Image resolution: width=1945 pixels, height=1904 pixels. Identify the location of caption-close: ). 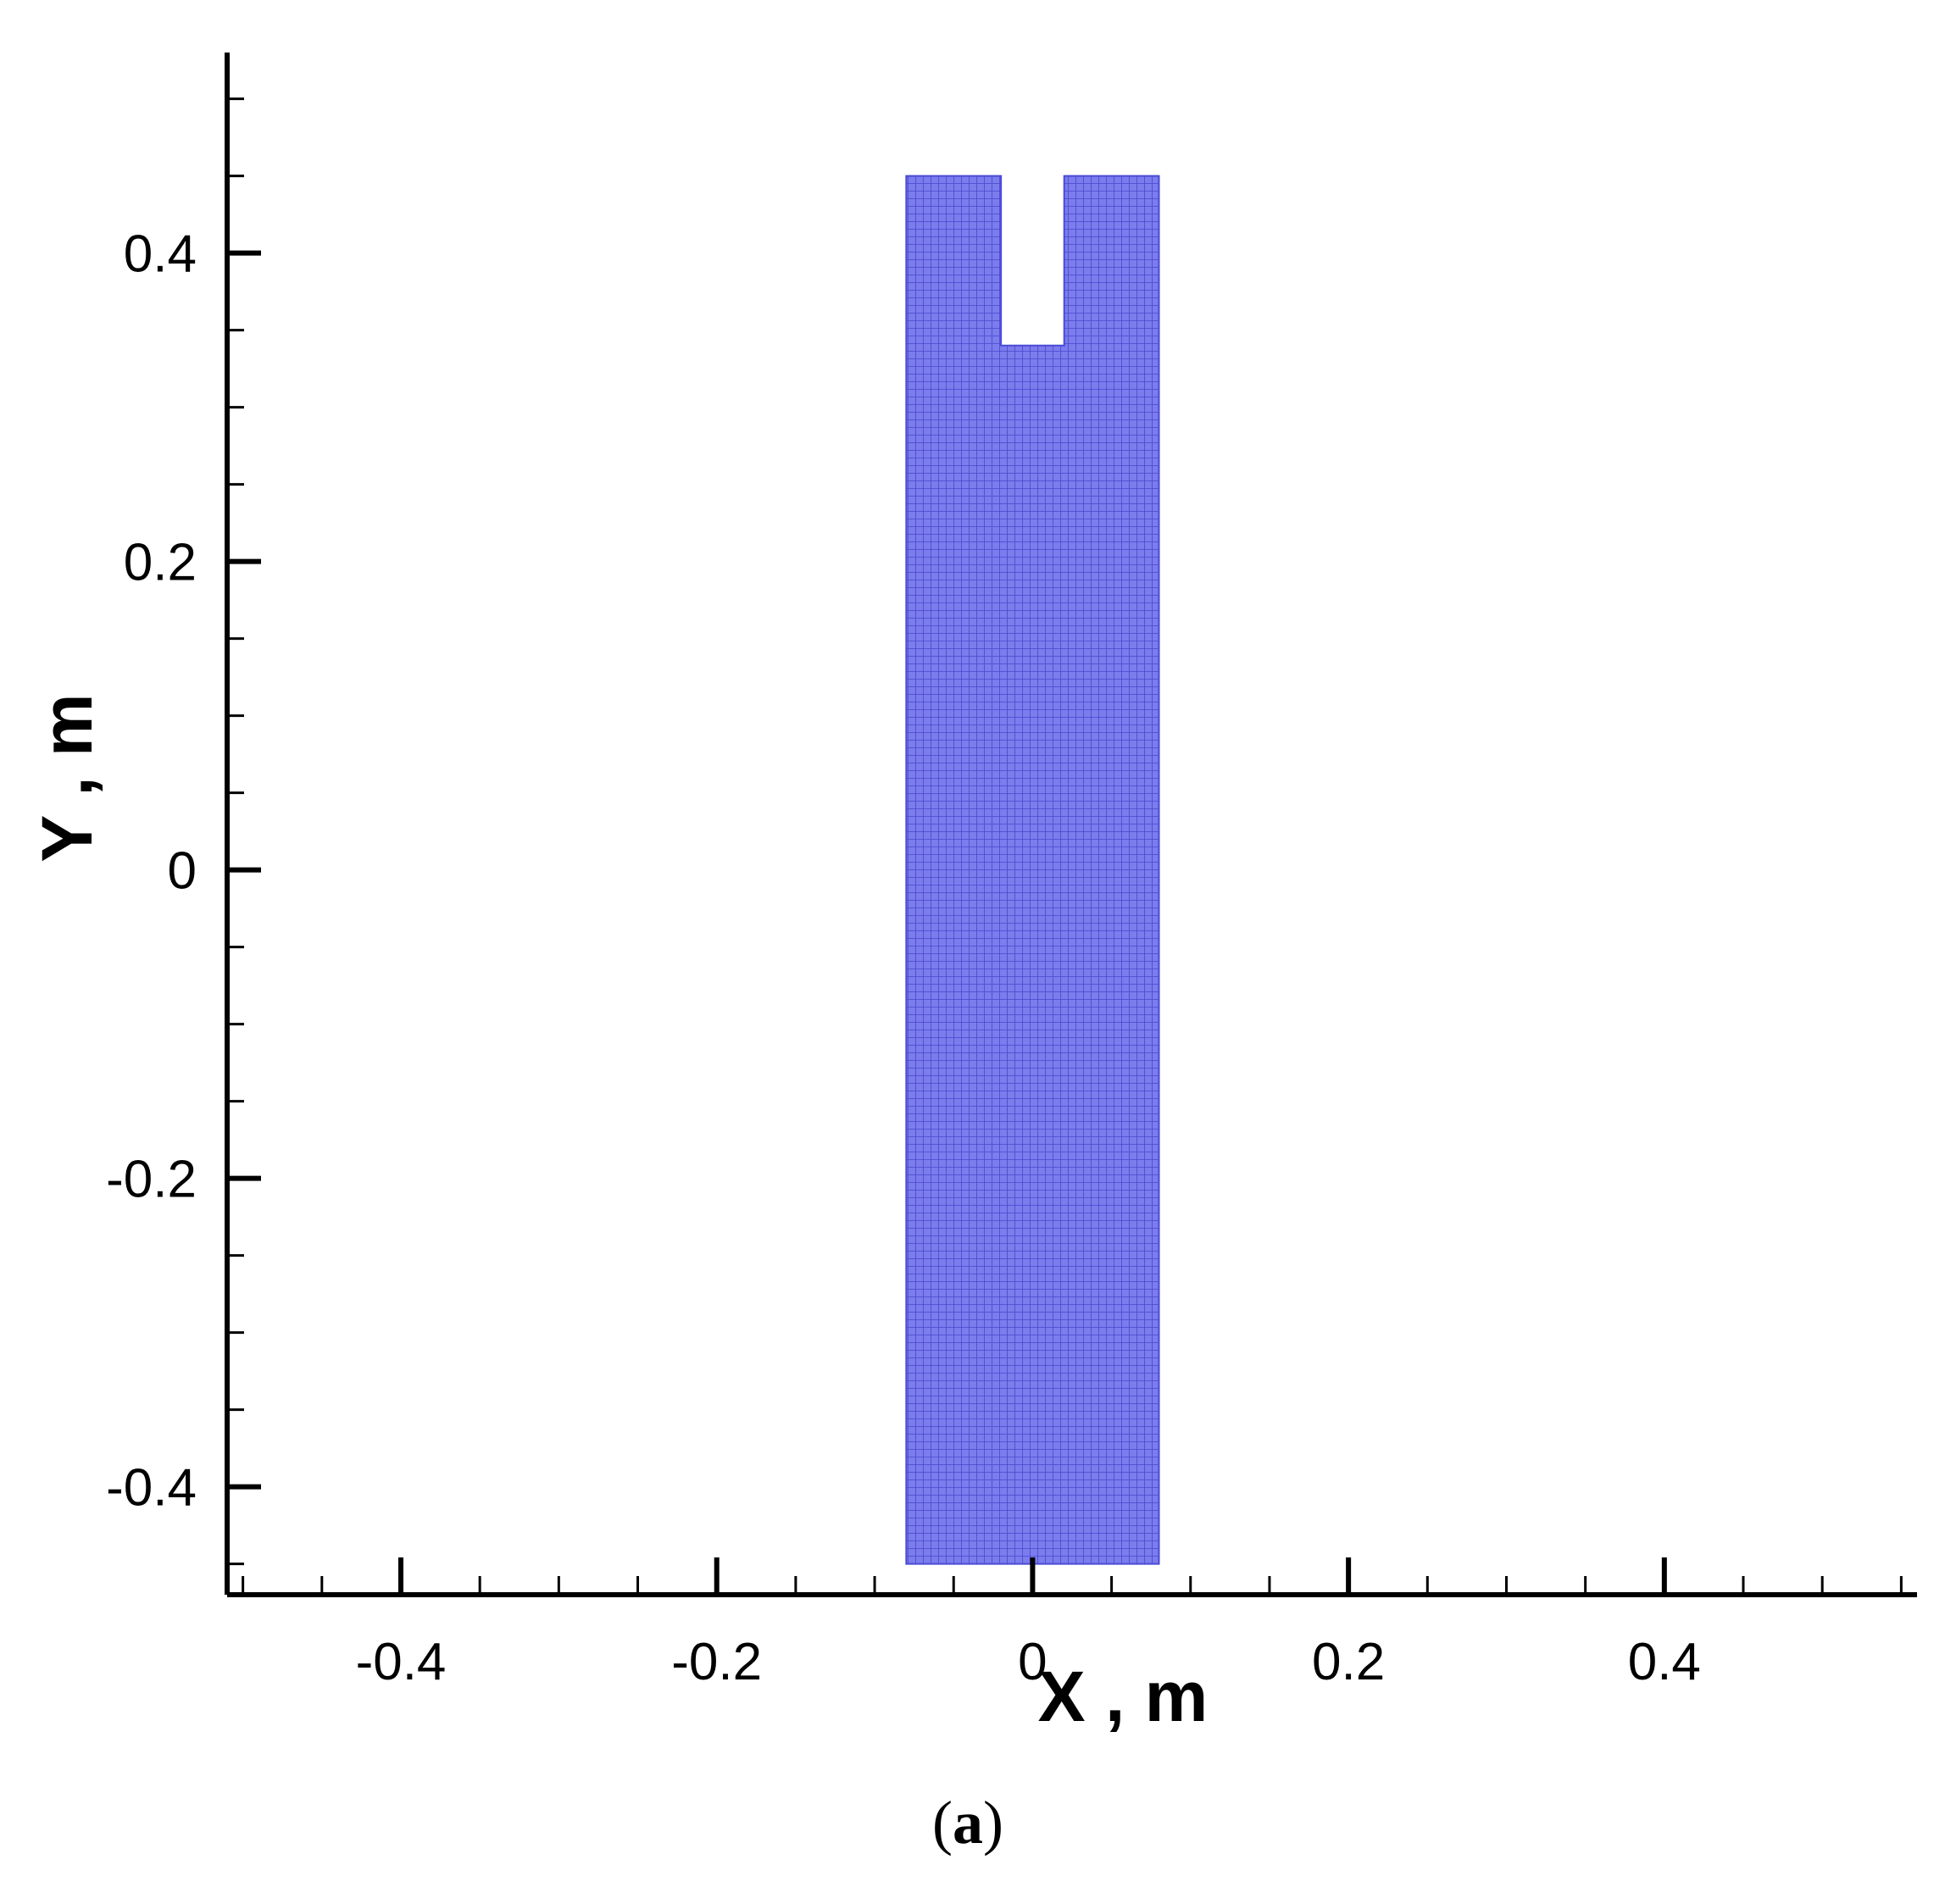
(993, 1823).